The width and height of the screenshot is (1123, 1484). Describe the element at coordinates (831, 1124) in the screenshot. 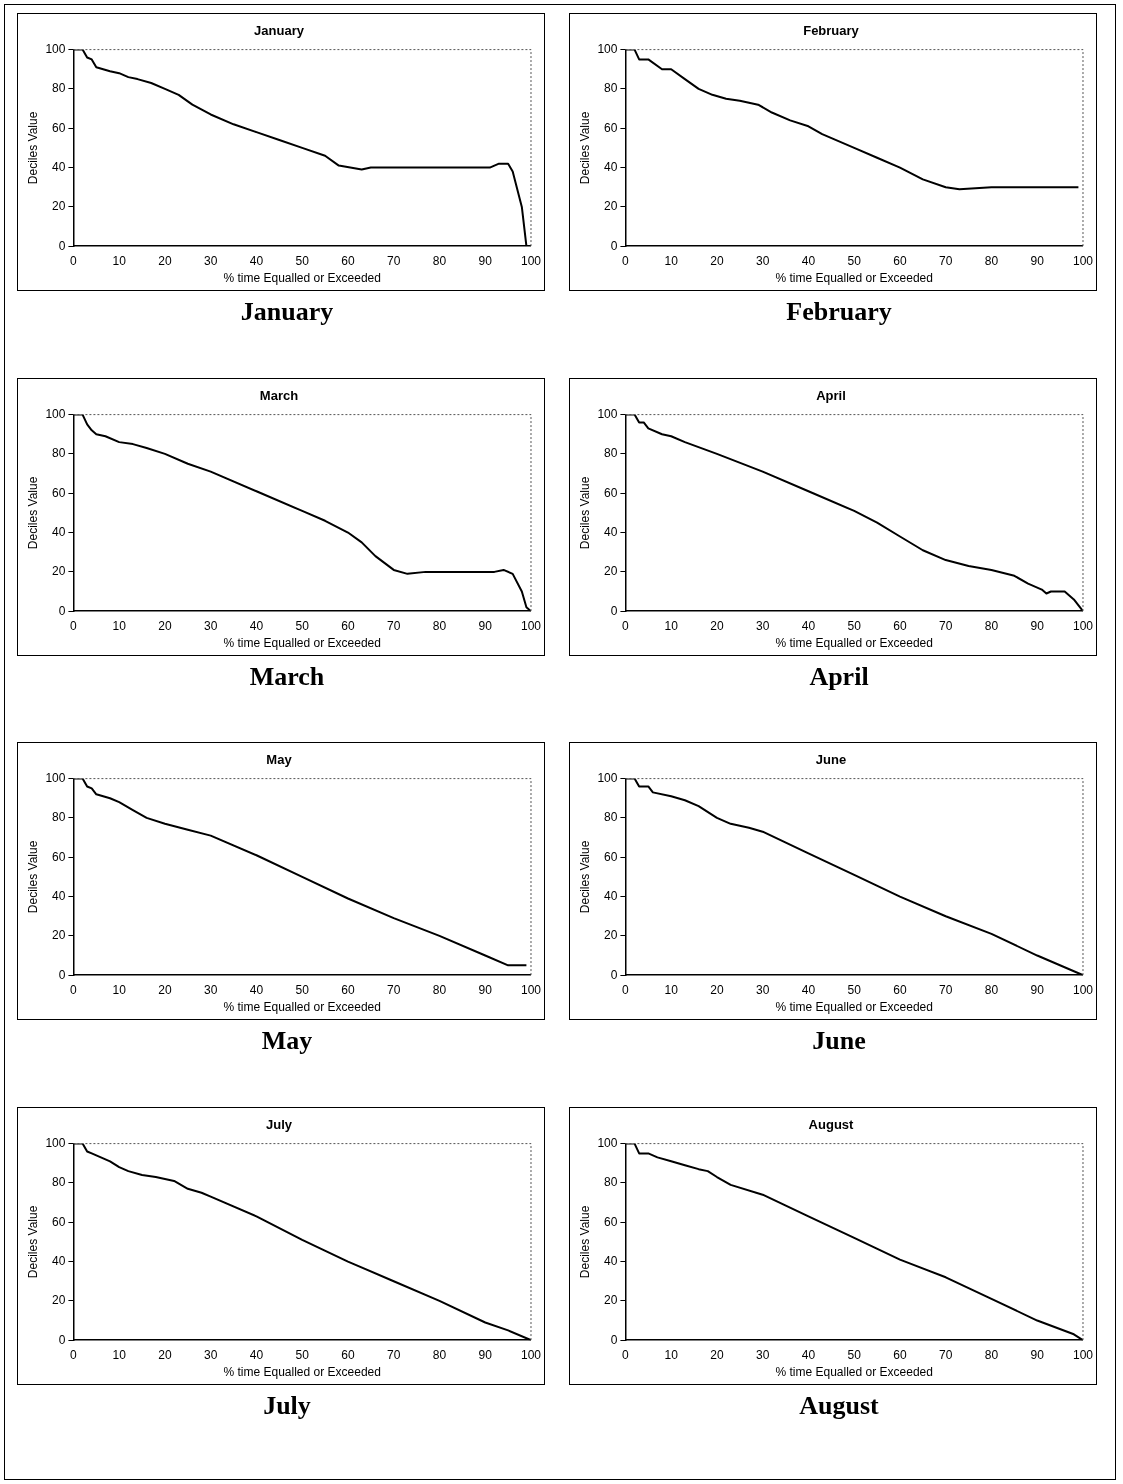

I see `chart-title: August` at that location.